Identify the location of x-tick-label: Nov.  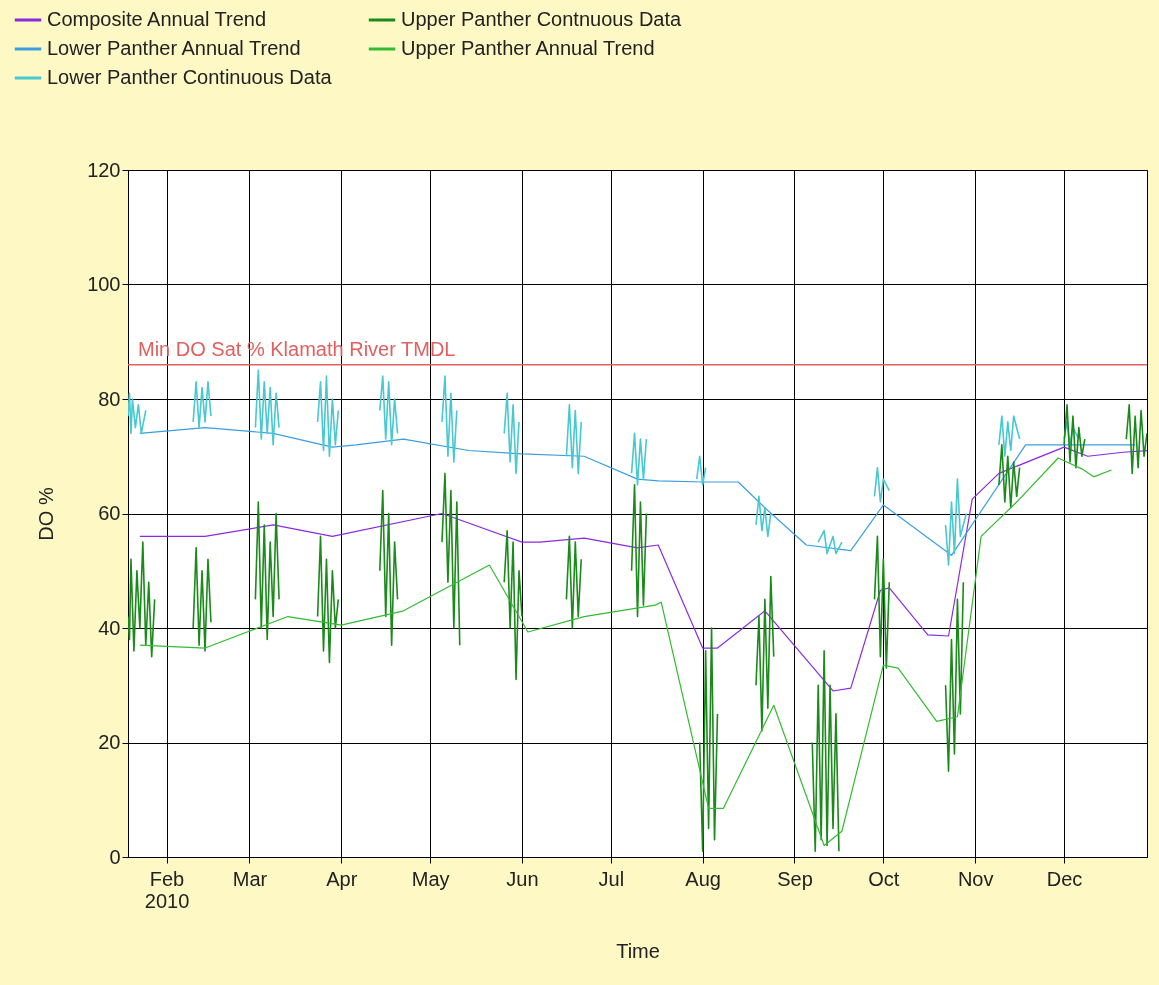
(975, 878).